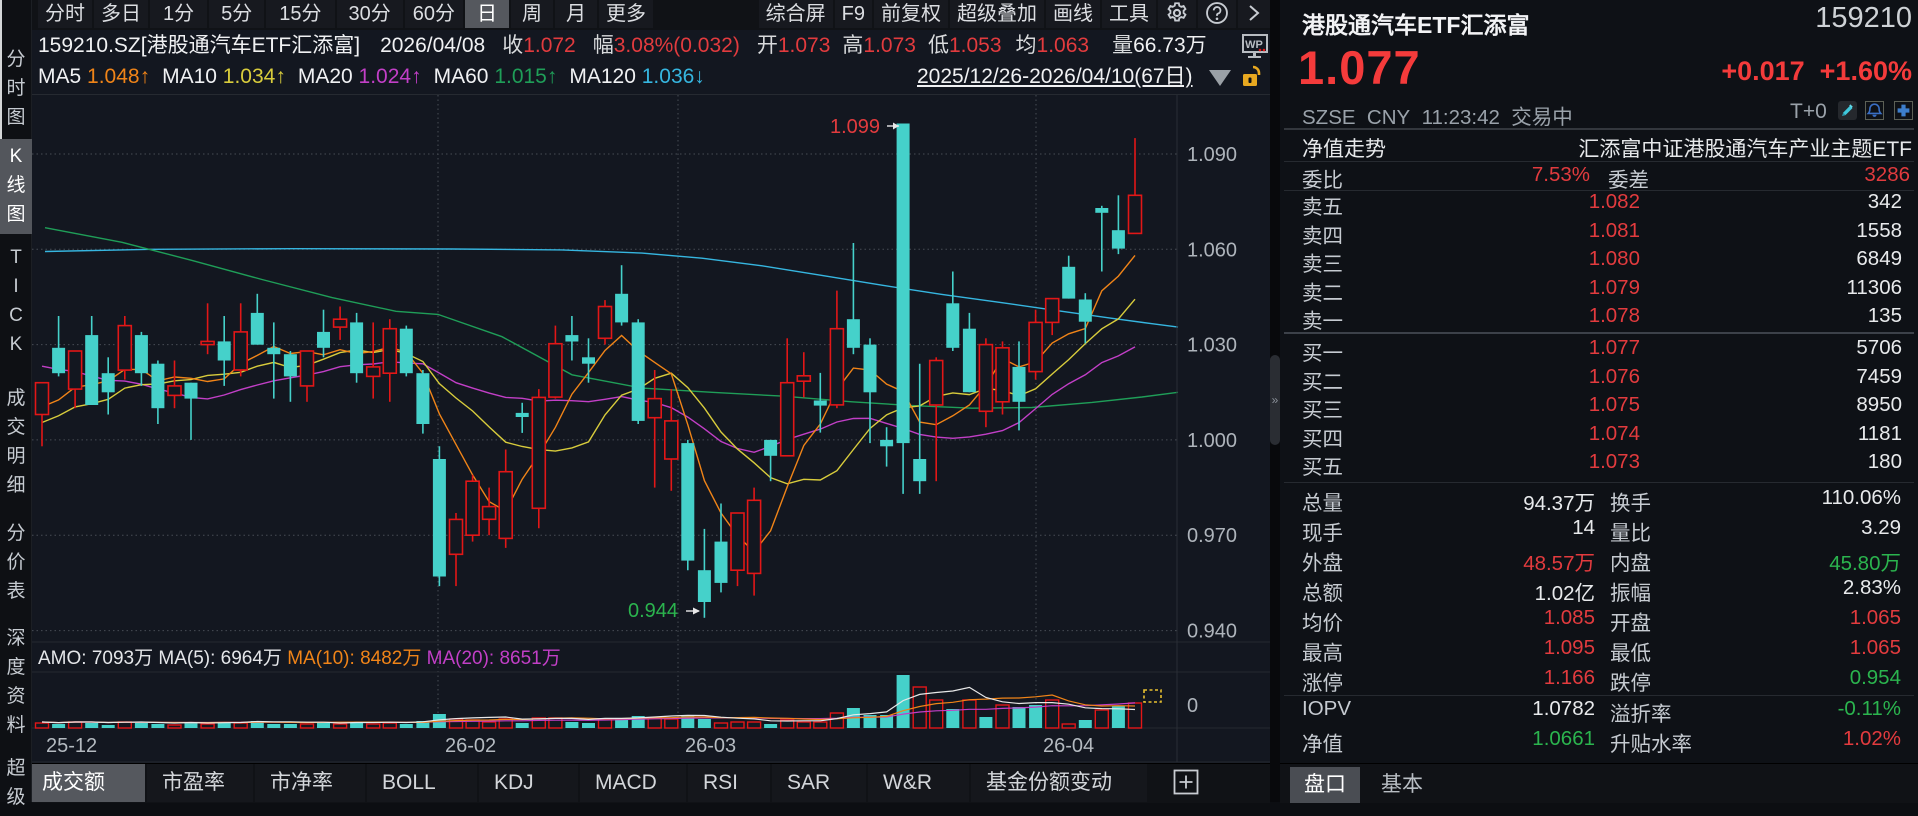 Image resolution: width=1918 pixels, height=816 pixels. What do you see at coordinates (71, 746) in the screenshot?
I see `svg-text: 25-12` at bounding box center [71, 746].